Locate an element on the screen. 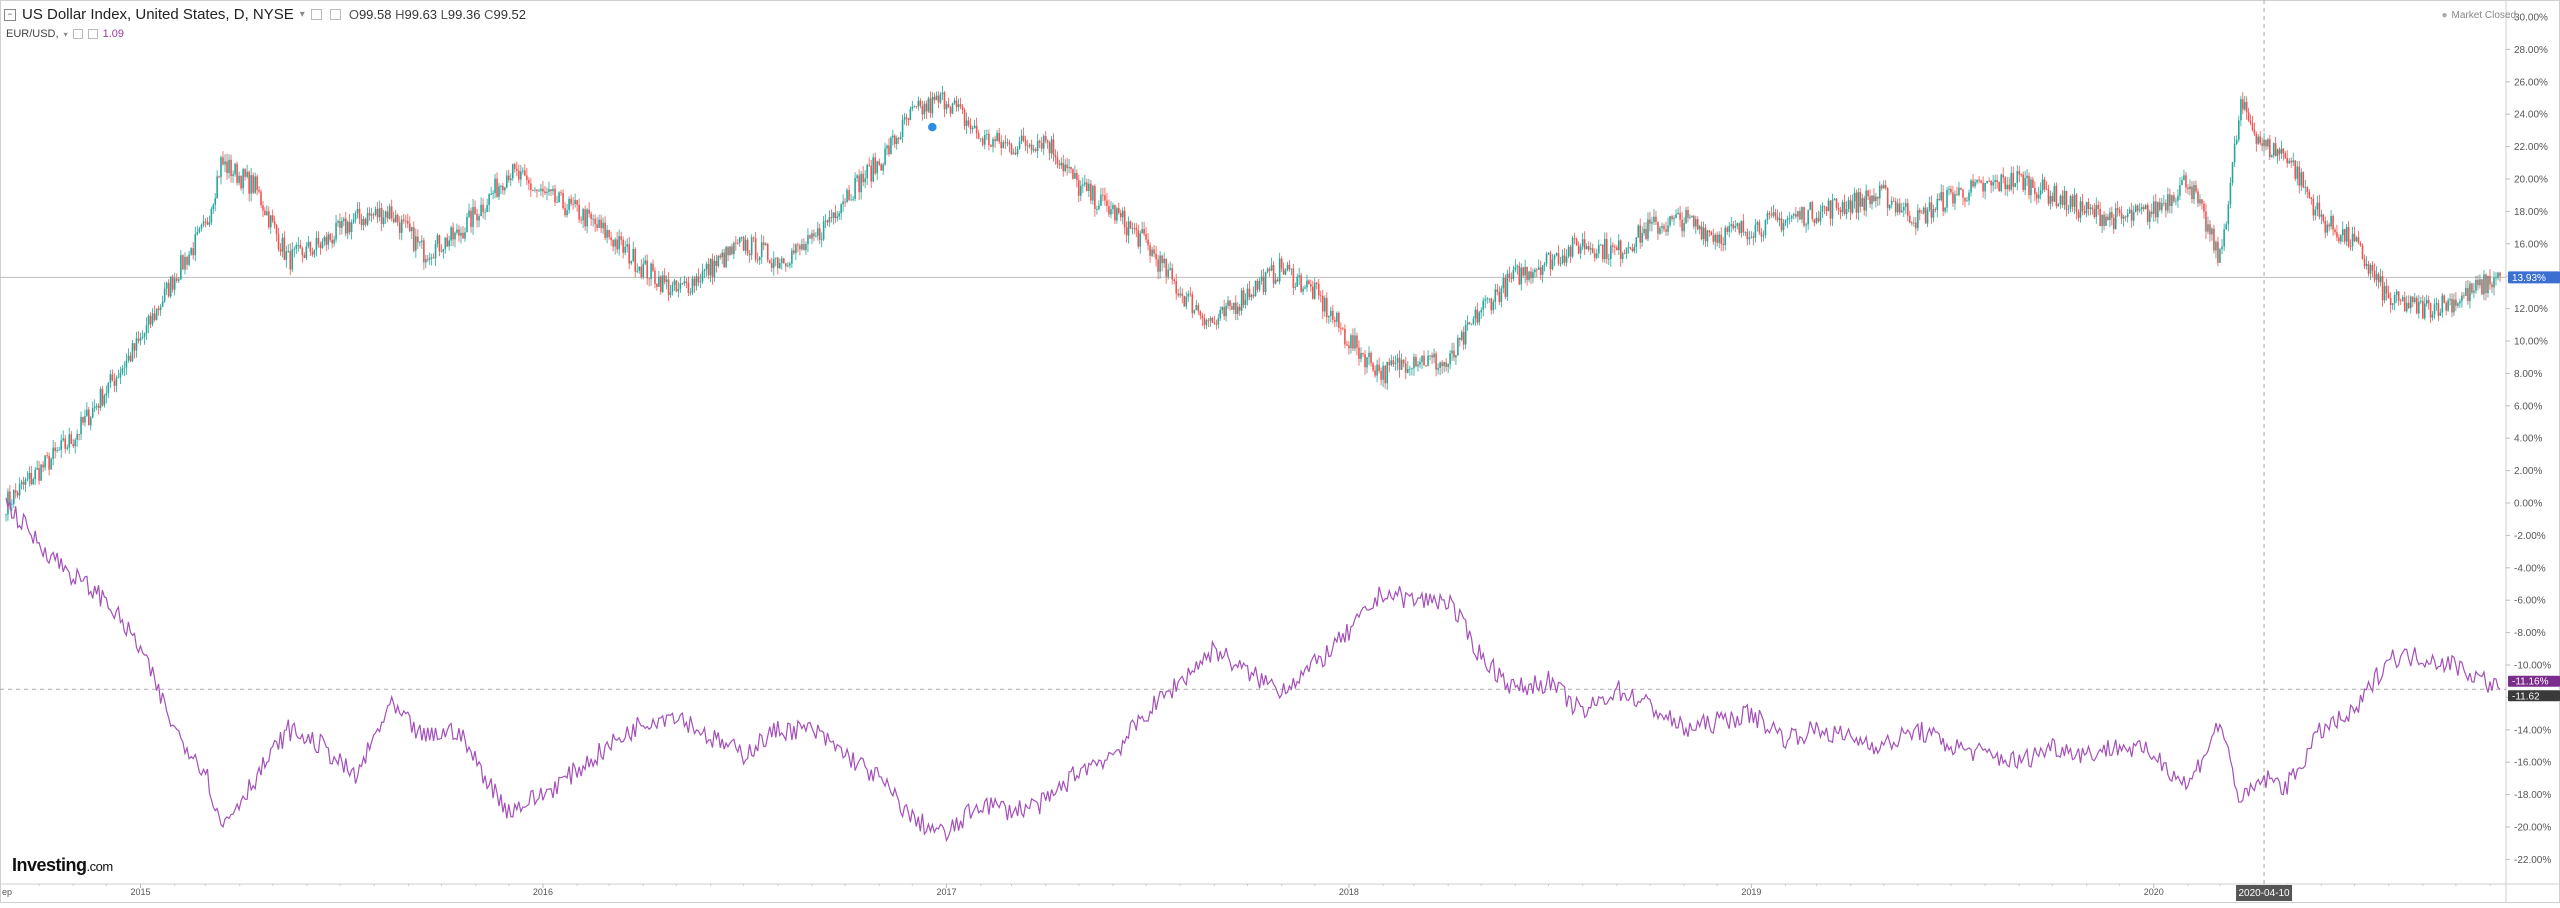 Image resolution: width=2560 pixels, height=908 pixels. high-label: H is located at coordinates (400, 14).